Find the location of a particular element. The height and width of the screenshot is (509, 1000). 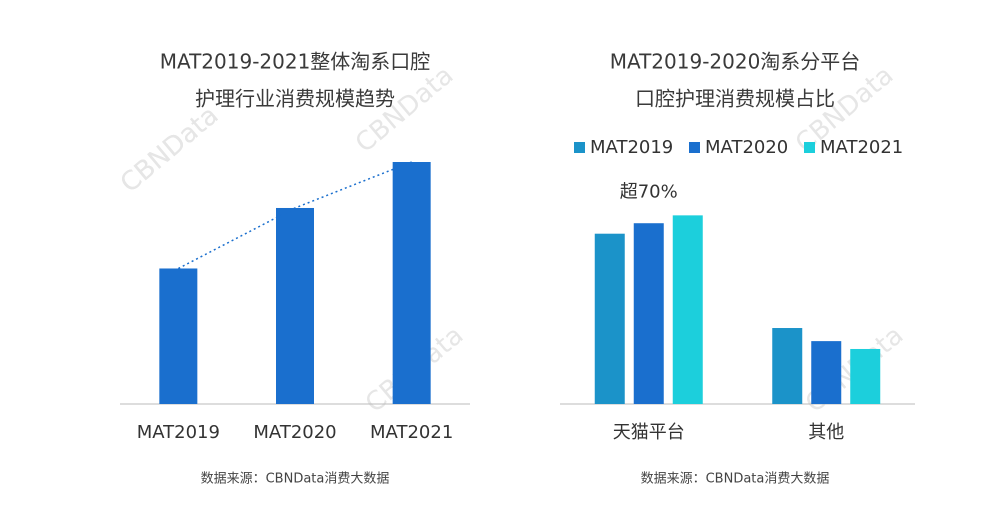

x-tick-label: MAT2019 is located at coordinates (178, 432).